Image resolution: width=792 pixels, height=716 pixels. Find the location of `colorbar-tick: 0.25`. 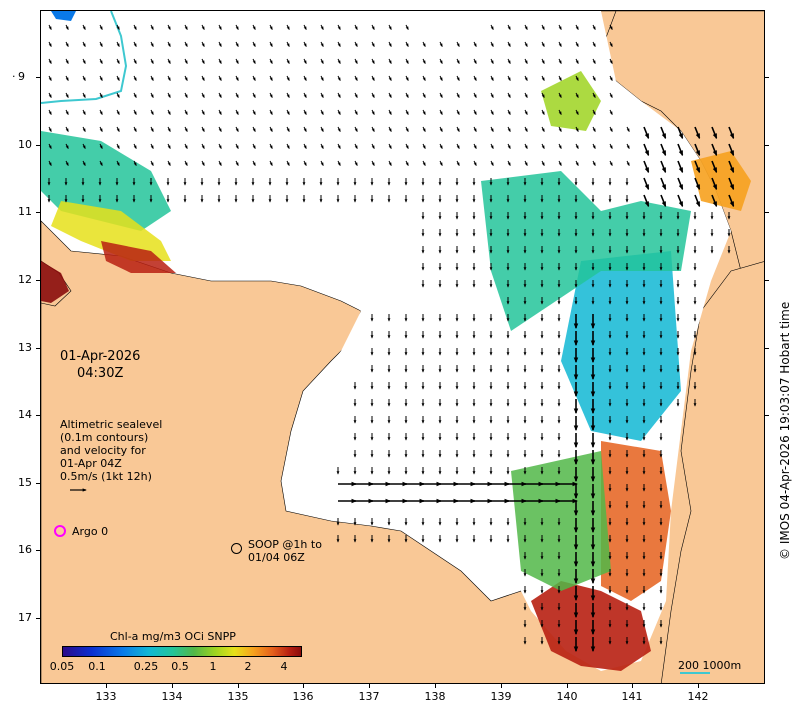

colorbar-tick: 0.25 is located at coordinates (146, 666).